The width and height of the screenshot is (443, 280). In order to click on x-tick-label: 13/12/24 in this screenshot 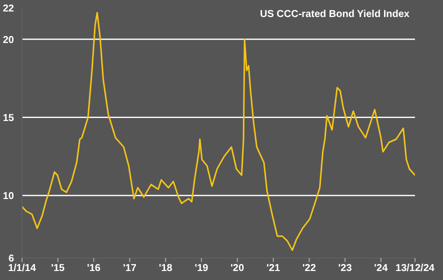, I will do `click(415, 268)`.